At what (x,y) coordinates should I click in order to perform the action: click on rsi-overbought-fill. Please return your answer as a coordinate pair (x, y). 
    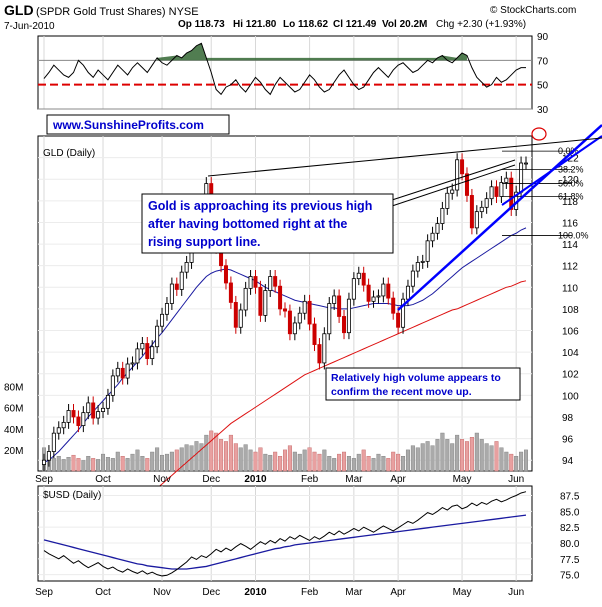
    Looking at the image, I should click on (312, 52).